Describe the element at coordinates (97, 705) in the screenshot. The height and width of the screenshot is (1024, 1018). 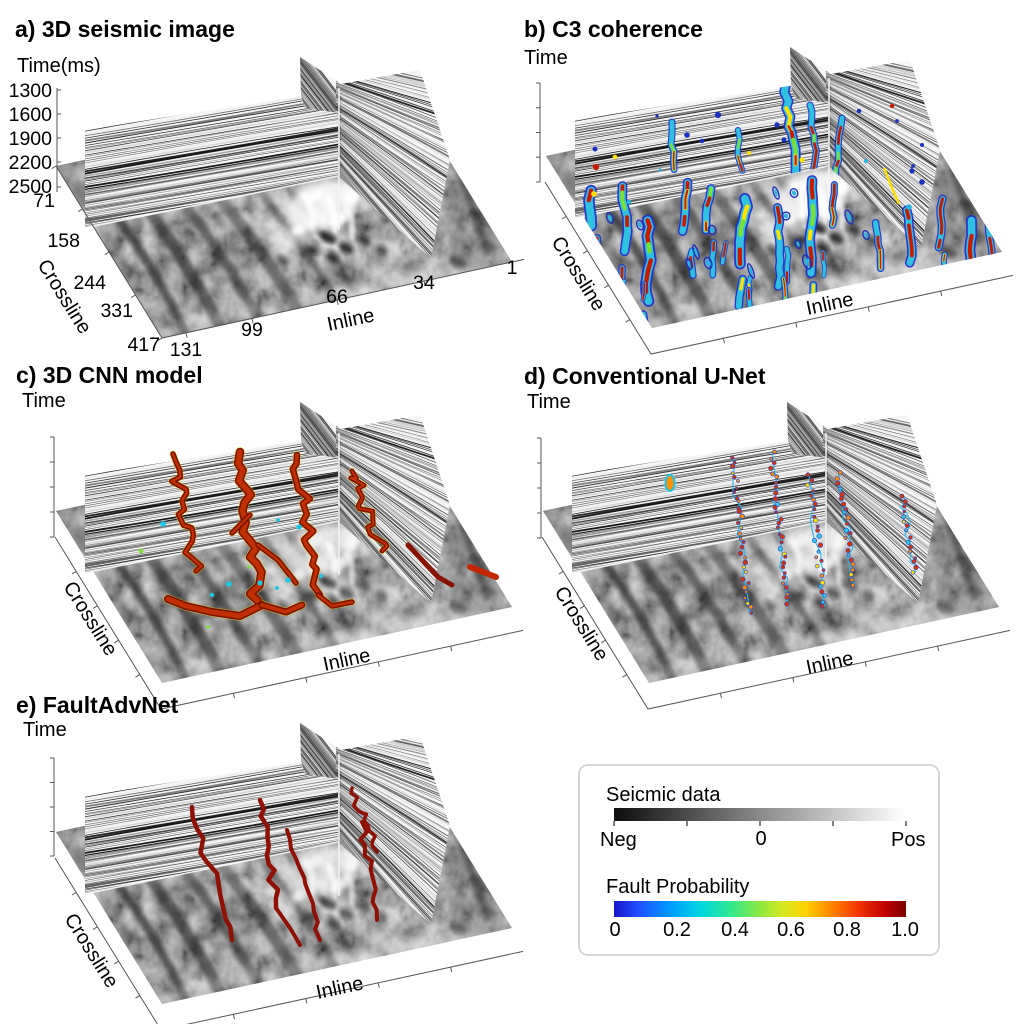
I see `svg-text: e) FaultAdvNet` at that location.